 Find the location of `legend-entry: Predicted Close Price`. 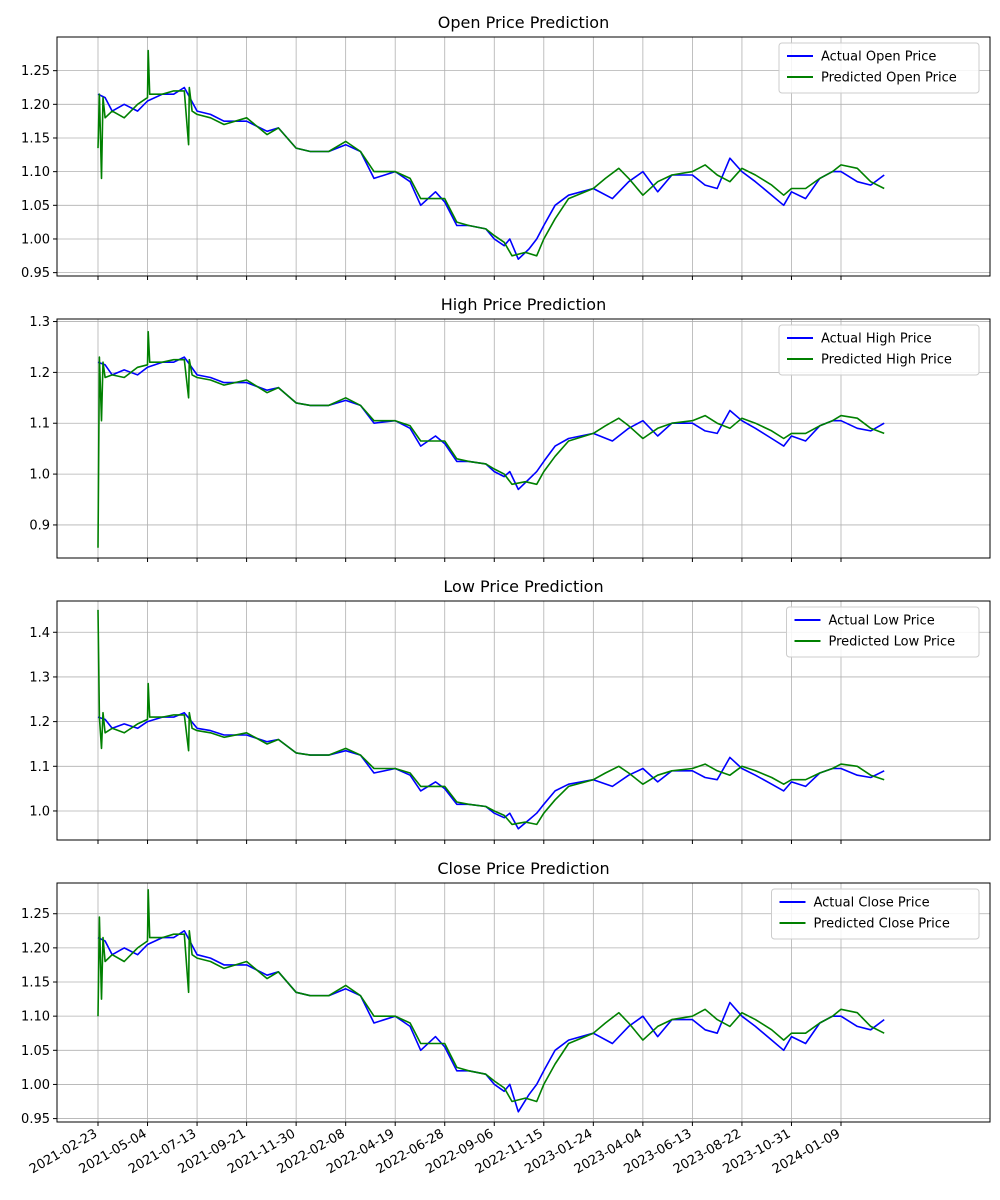

legend-entry: Predicted Close Price is located at coordinates (882, 924).